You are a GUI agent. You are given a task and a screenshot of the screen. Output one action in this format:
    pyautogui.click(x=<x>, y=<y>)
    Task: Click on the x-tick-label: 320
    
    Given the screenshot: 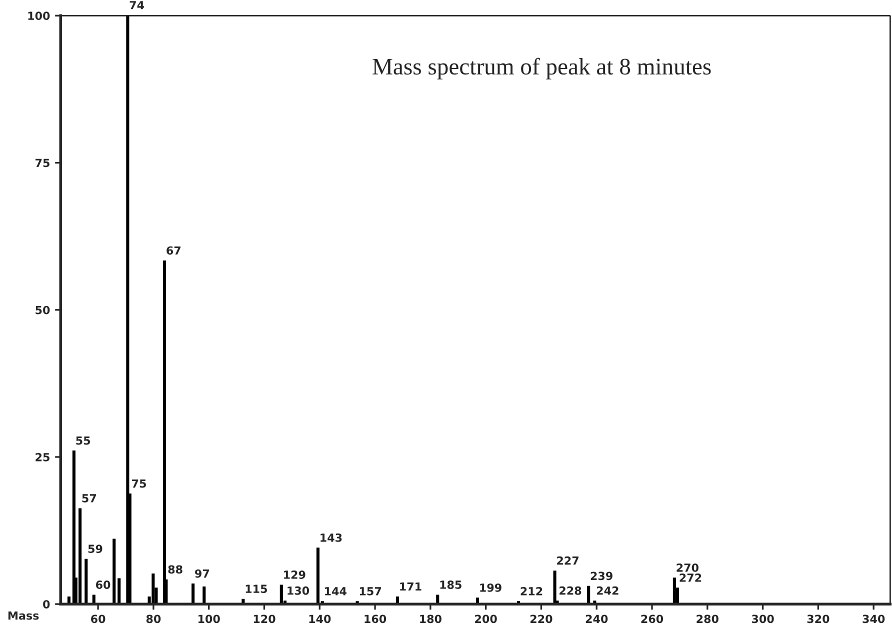 What is the action you would take?
    pyautogui.click(x=818, y=619)
    